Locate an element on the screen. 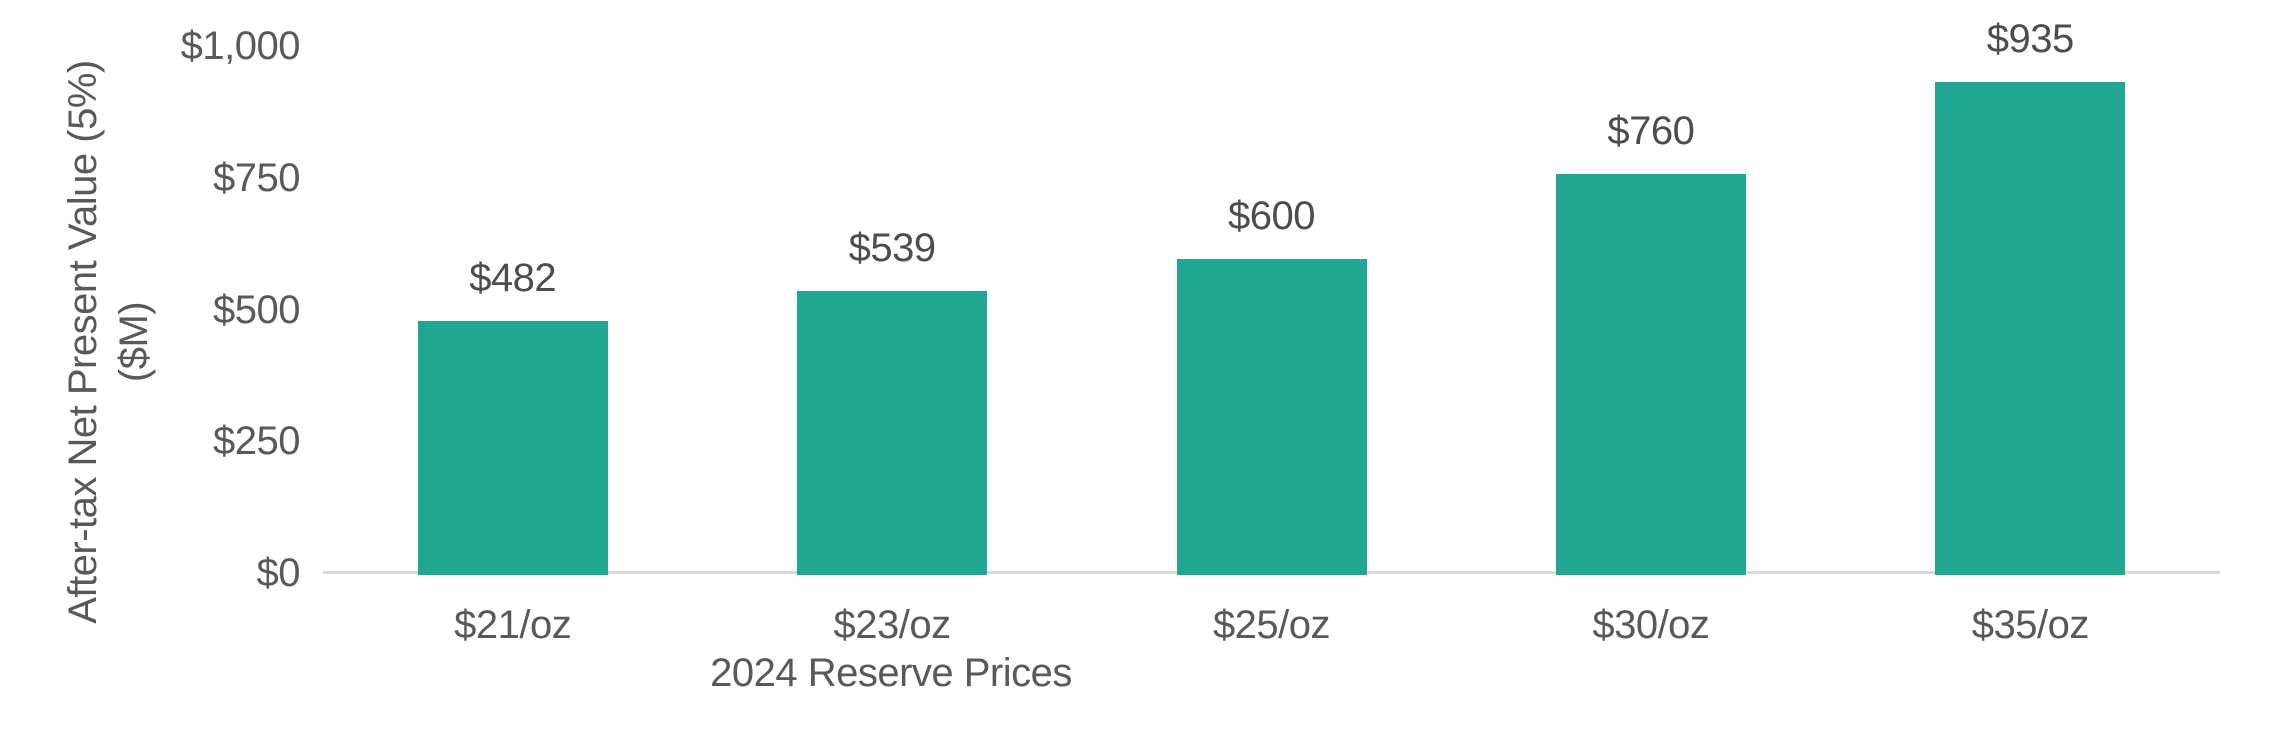  x-tick-label: $23/oz is located at coordinates (892, 625).